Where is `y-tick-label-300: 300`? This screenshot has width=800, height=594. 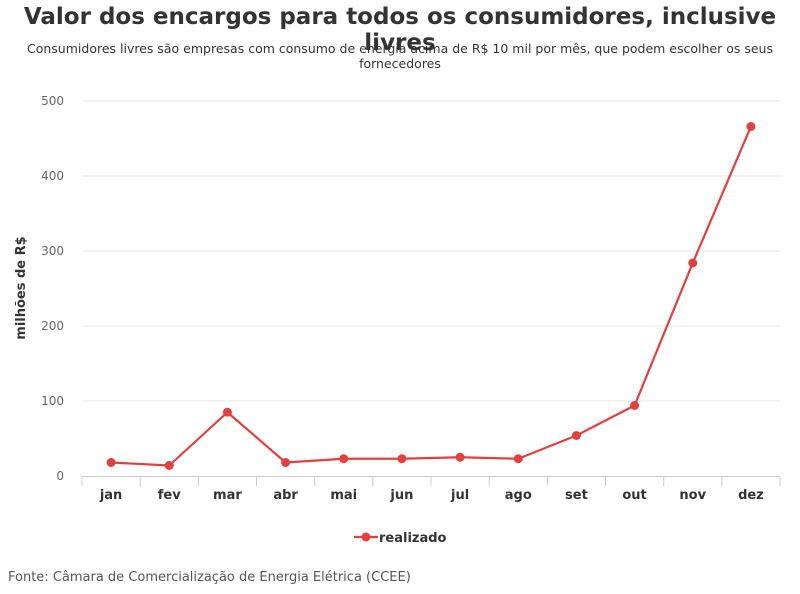 y-tick-label-300: 300 is located at coordinates (52, 251).